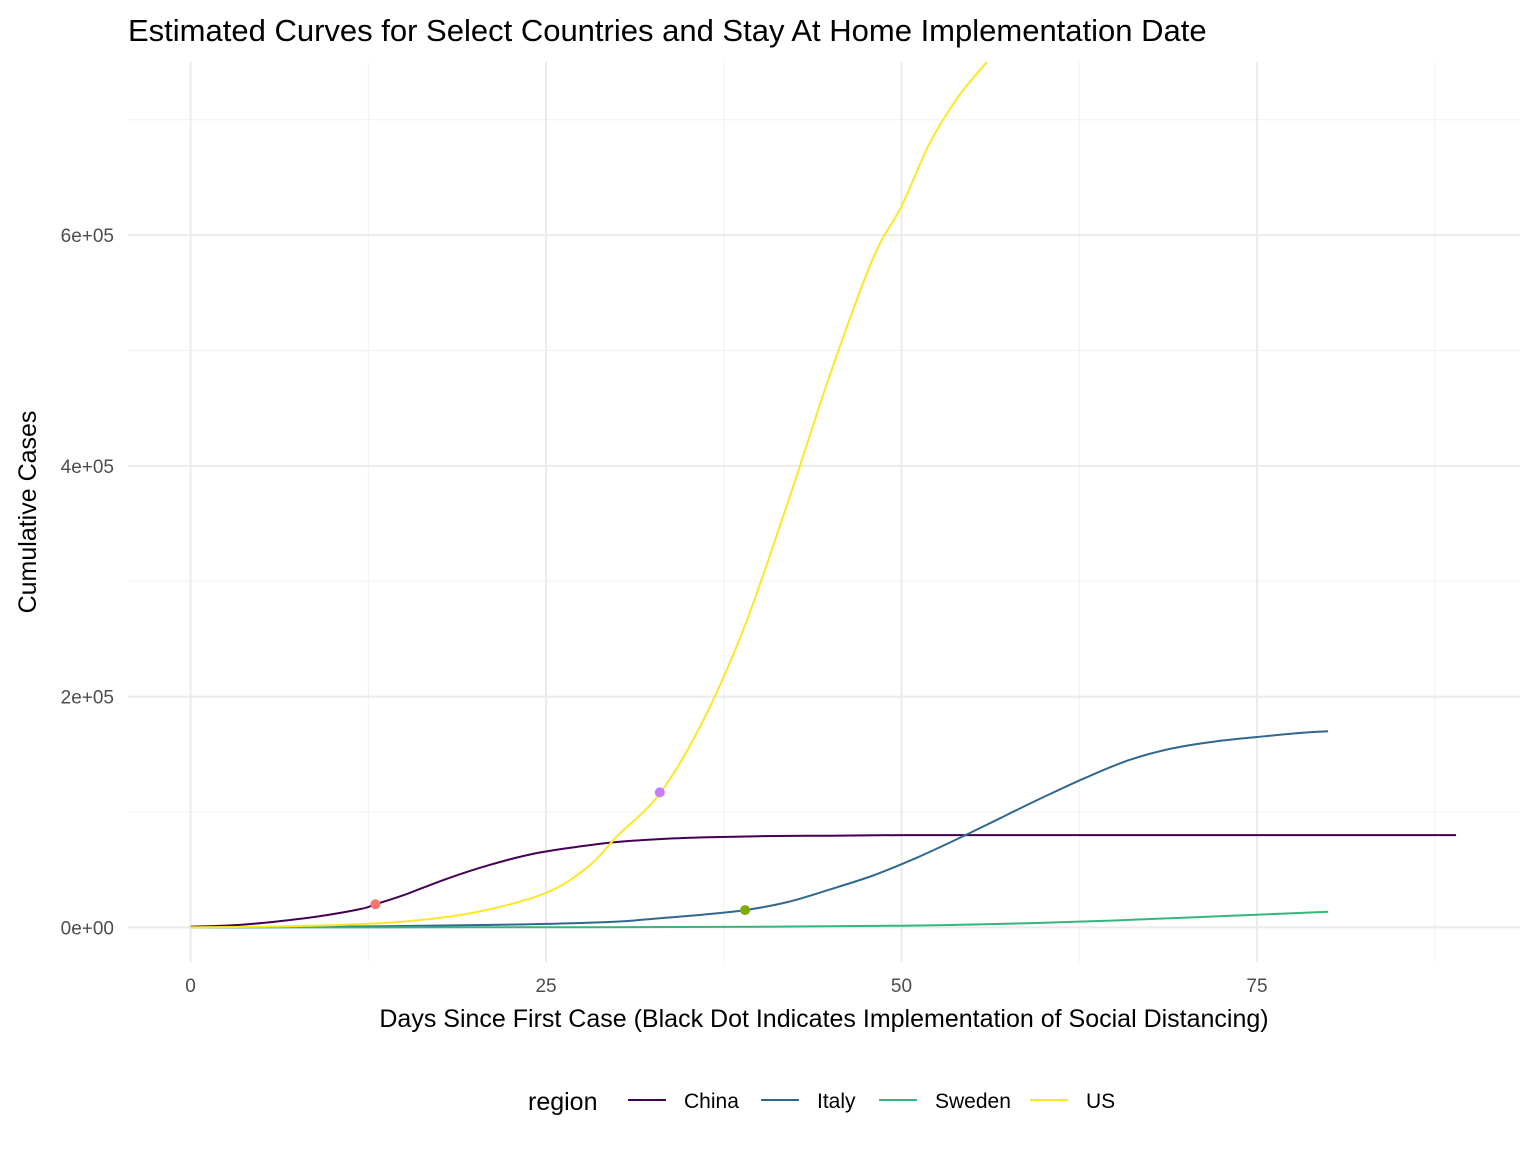 The image size is (1536, 1152). I want to click on y-tick-labels: 0e+00 2e+05 4e+05 6e+05, so click(87, 582).